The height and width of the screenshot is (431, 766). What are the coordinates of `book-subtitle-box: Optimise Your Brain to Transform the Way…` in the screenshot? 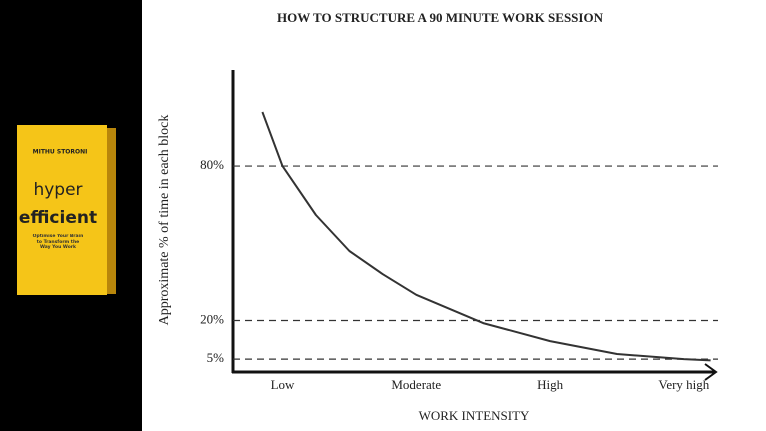 It's located at (58, 242).